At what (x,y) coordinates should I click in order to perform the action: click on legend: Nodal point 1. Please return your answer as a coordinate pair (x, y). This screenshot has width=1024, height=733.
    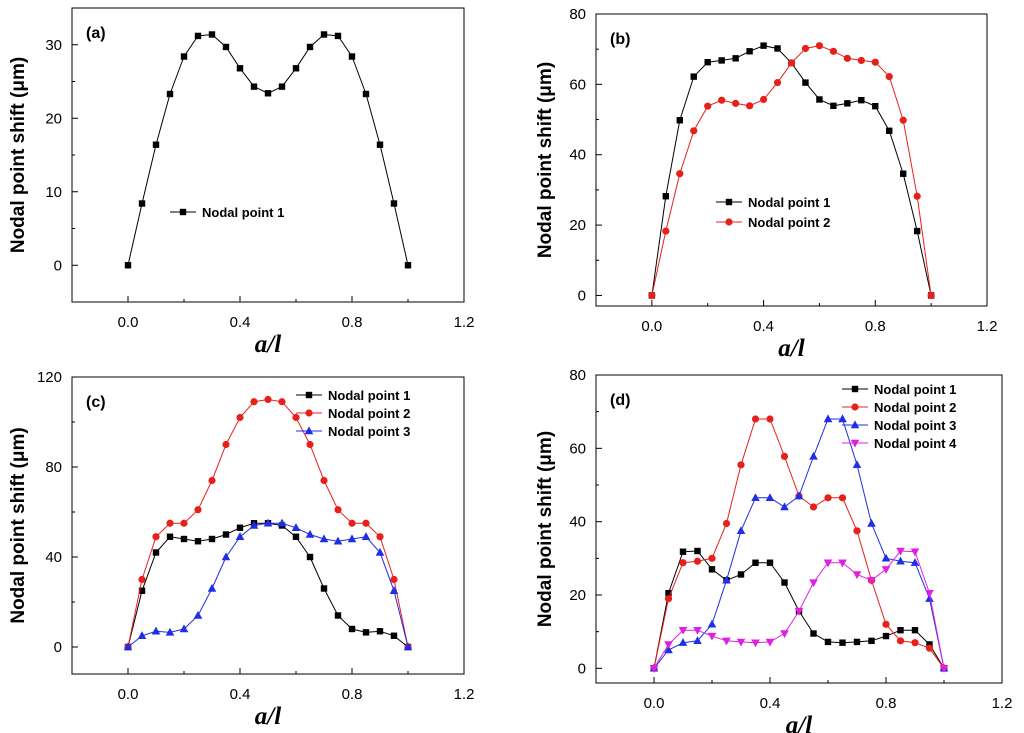
    Looking at the image, I should click on (227, 212).